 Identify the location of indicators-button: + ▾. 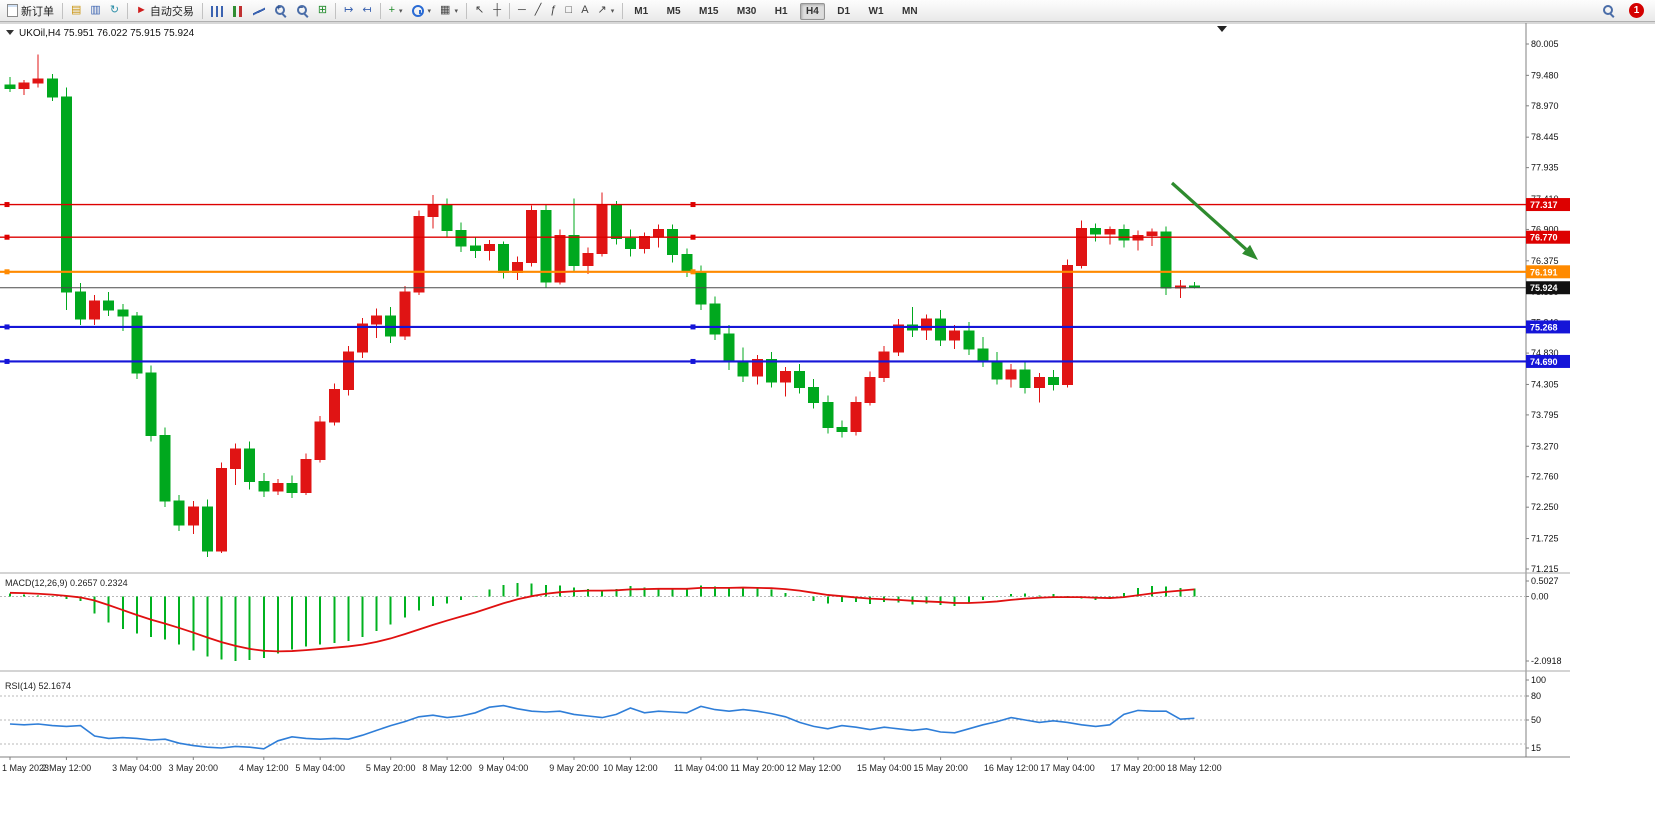
(396, 10).